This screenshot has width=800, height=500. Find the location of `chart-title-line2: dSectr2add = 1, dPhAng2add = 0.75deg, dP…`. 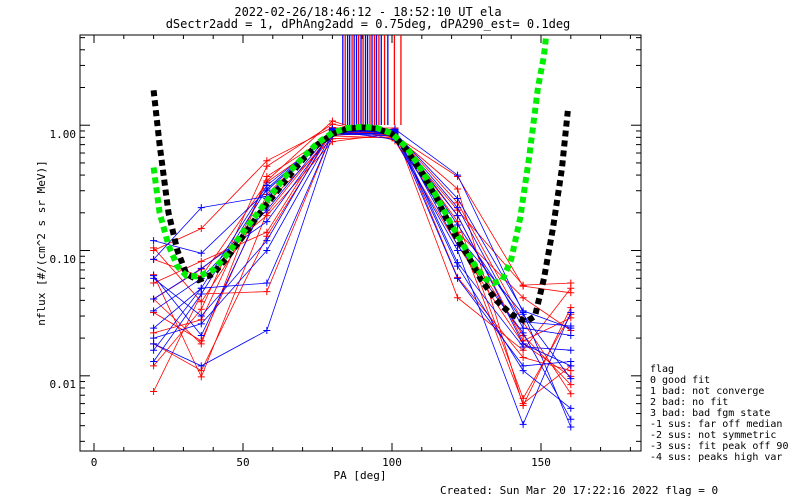

chart-title-line2: dSectr2add = 1, dPhAng2add = 0.75deg, dP… is located at coordinates (368, 24).